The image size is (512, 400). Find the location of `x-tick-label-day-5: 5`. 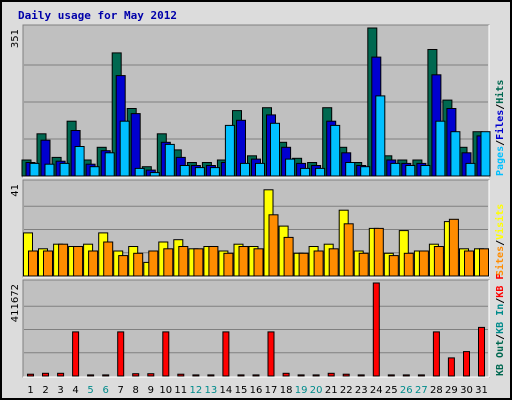

x-tick-label-day-5: 5 is located at coordinates (90, 390).